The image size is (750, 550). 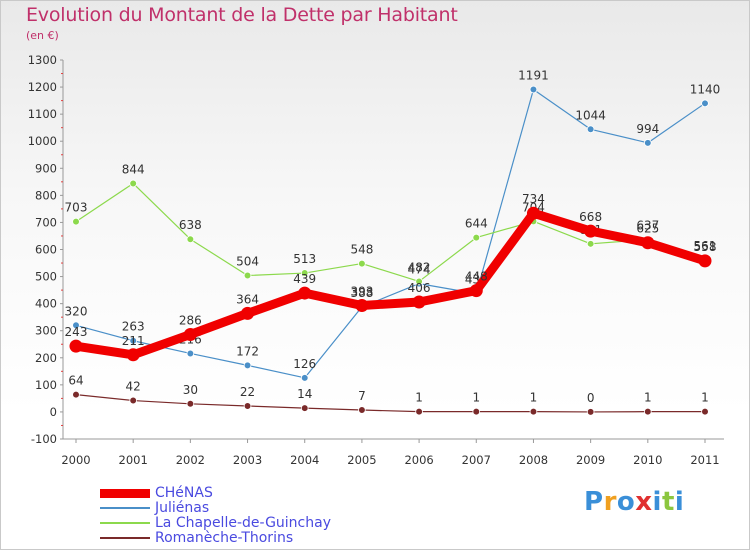 What do you see at coordinates (53, 412) in the screenshot?
I see `y-tick-label: 0` at bounding box center [53, 412].